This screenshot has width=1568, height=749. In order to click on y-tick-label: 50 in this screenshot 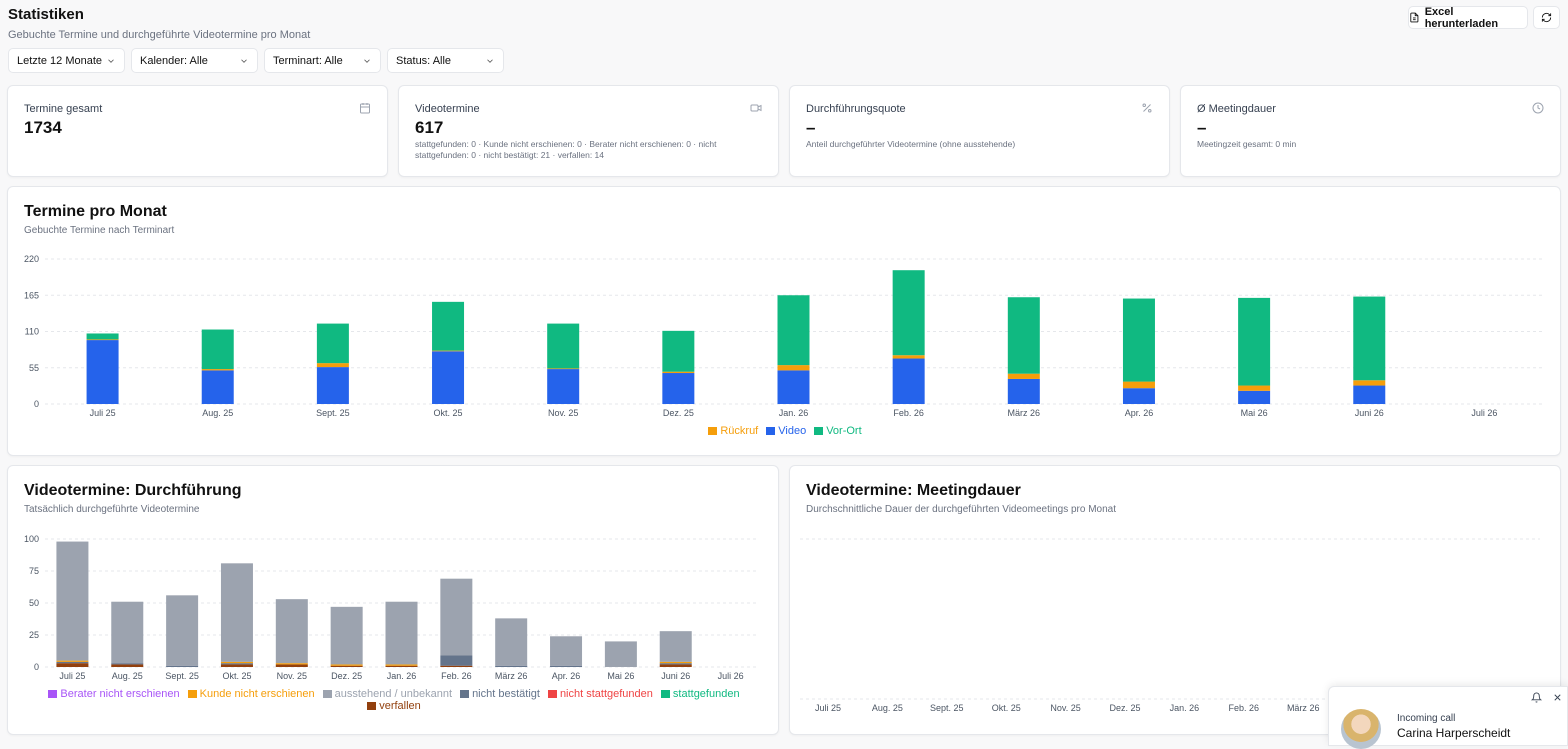, I will do `click(34, 603)`.